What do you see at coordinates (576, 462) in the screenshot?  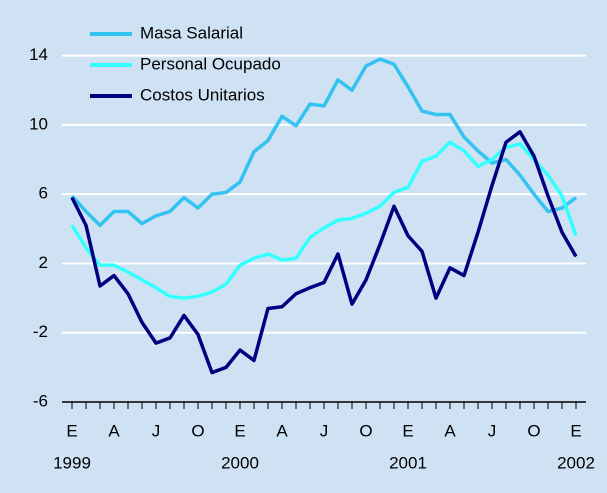 I see `year-label: 2002` at bounding box center [576, 462].